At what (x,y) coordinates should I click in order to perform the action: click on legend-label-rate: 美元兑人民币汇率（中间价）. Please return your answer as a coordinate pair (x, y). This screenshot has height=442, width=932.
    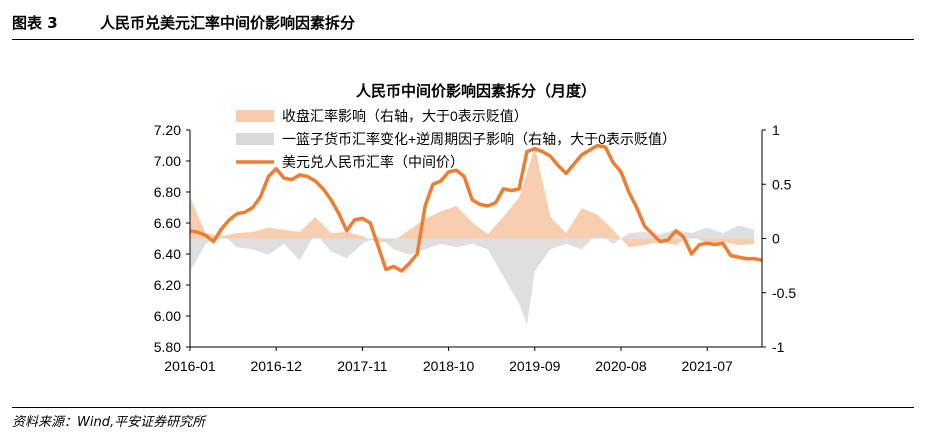
    Looking at the image, I should click on (373, 162).